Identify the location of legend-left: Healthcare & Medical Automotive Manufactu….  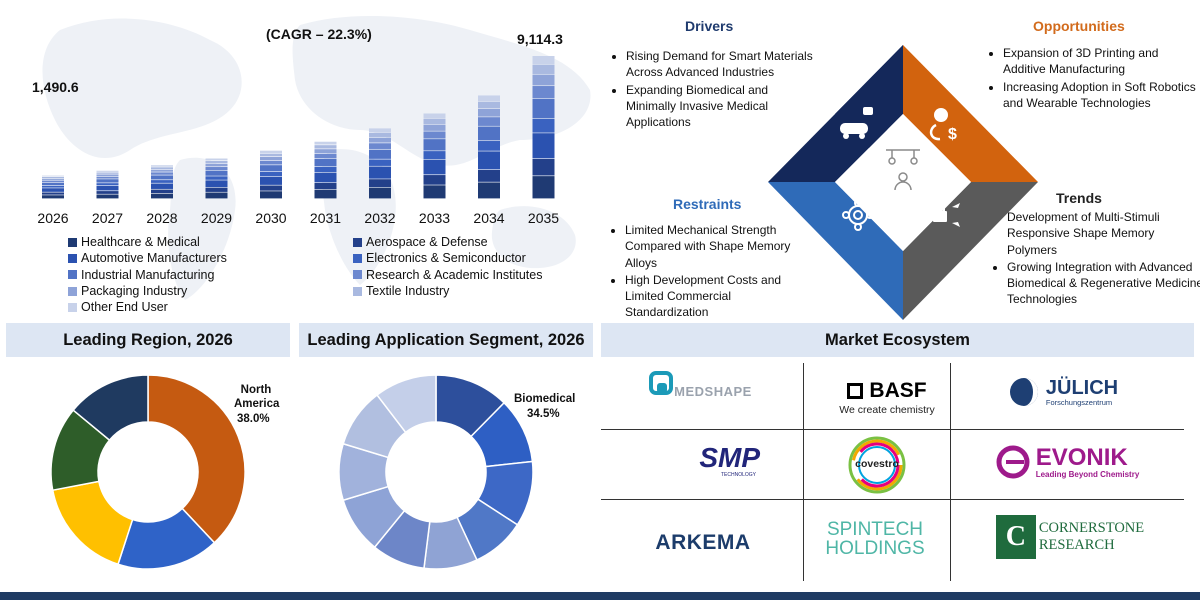
(147, 274).